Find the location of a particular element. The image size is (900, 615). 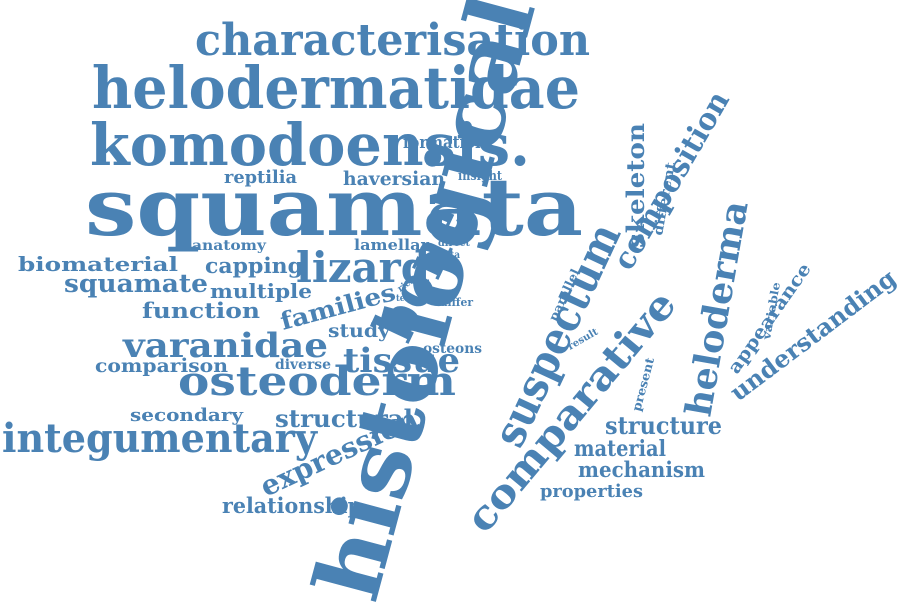

word-lamellar: lamellar is located at coordinates (392, 245).